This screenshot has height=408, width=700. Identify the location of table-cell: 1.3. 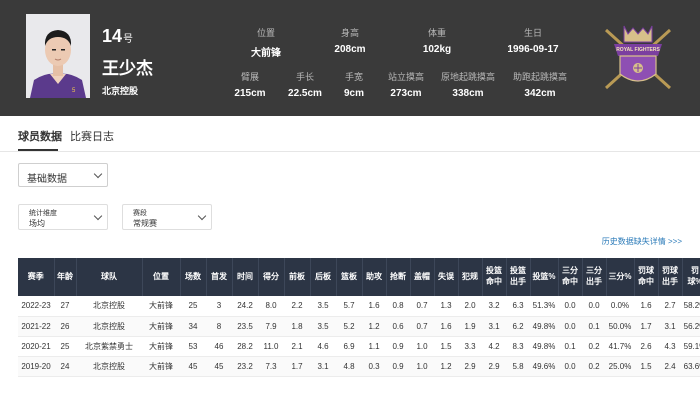
(446, 306).